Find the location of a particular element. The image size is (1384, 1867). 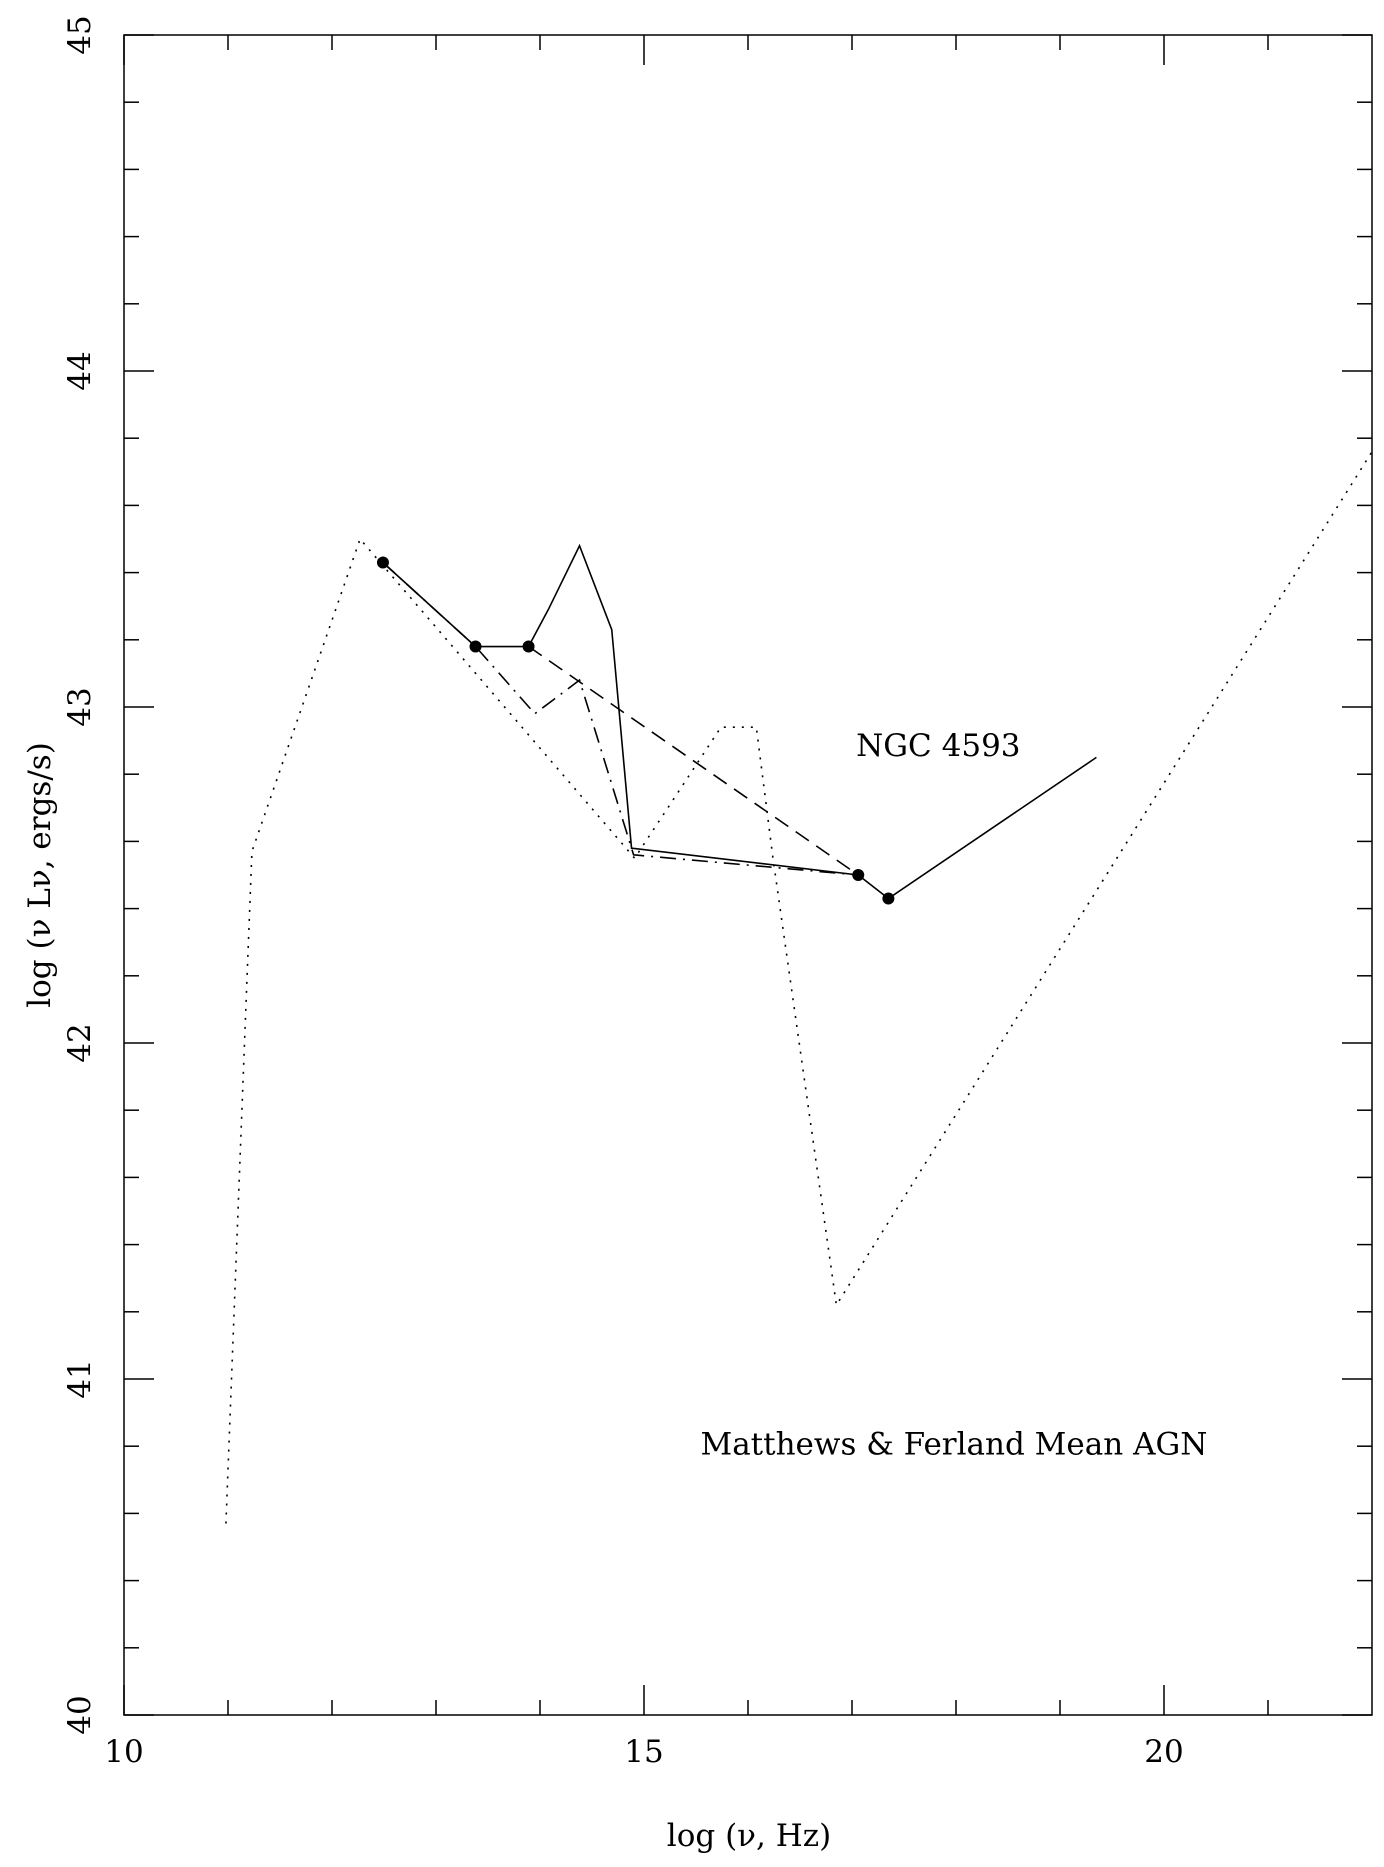

y-tick-label: 44 is located at coordinates (80, 370).